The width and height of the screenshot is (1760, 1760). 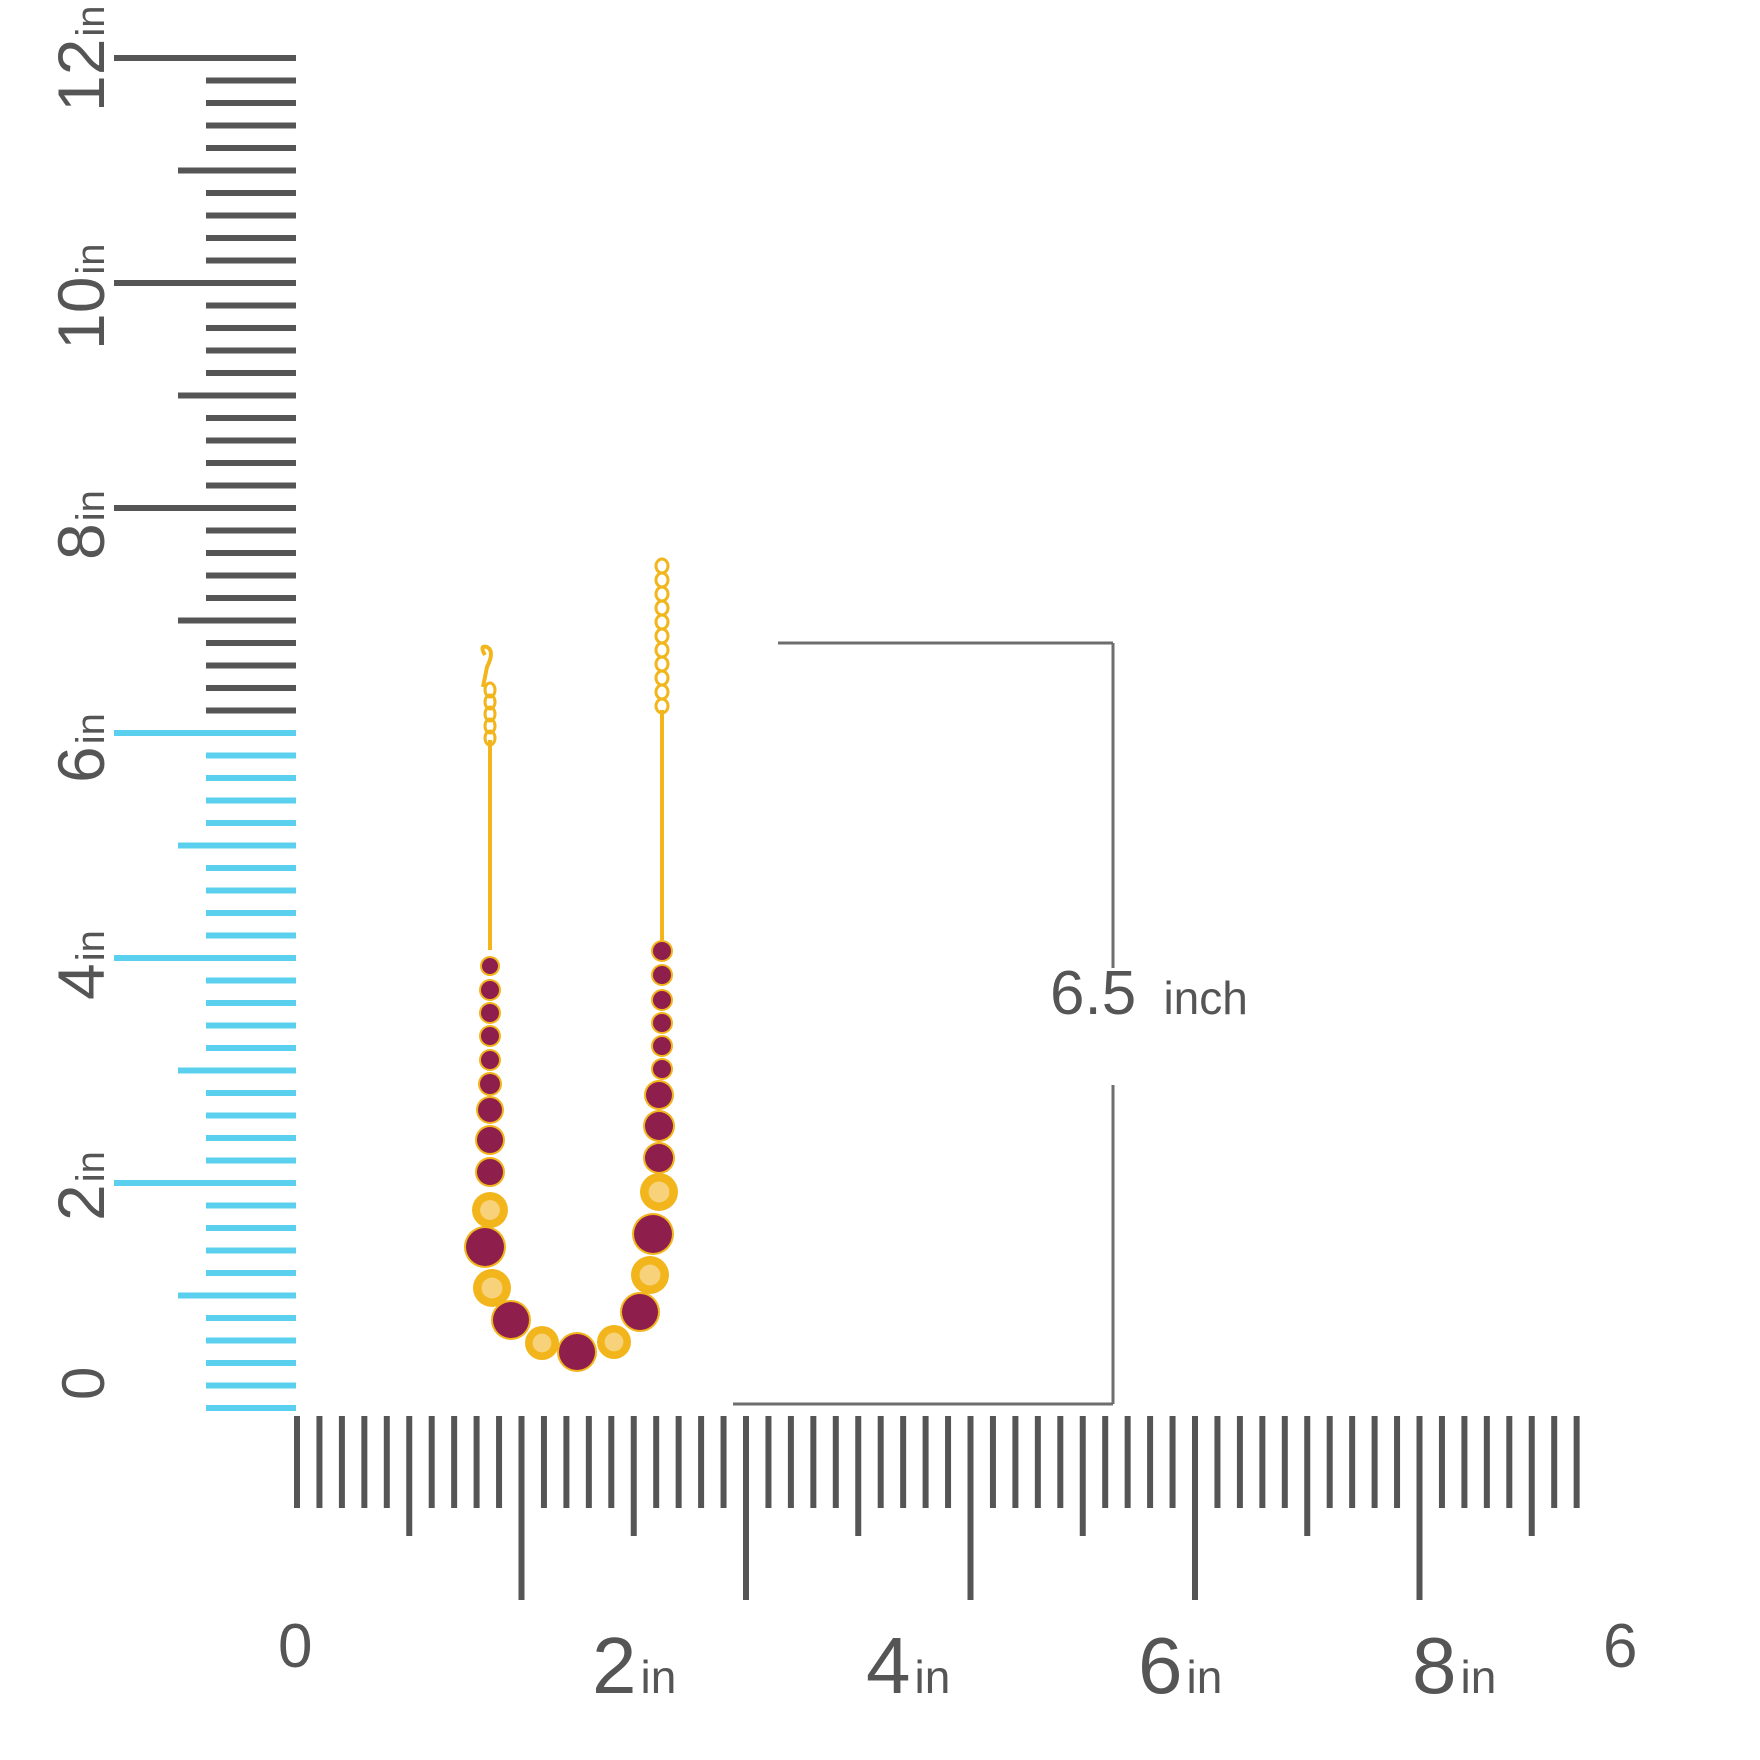 What do you see at coordinates (1620, 1646) in the screenshot?
I see `horizontal-ruler-end-label: 6` at bounding box center [1620, 1646].